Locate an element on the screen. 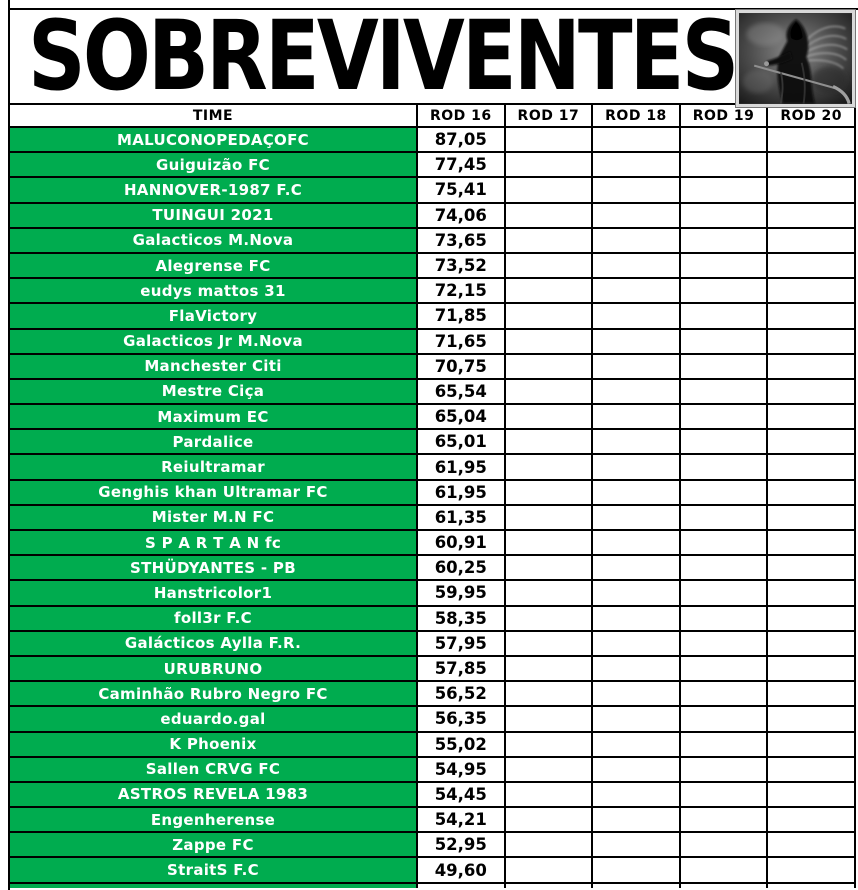  column-header-rod17: ROD 17 is located at coordinates (549, 116).